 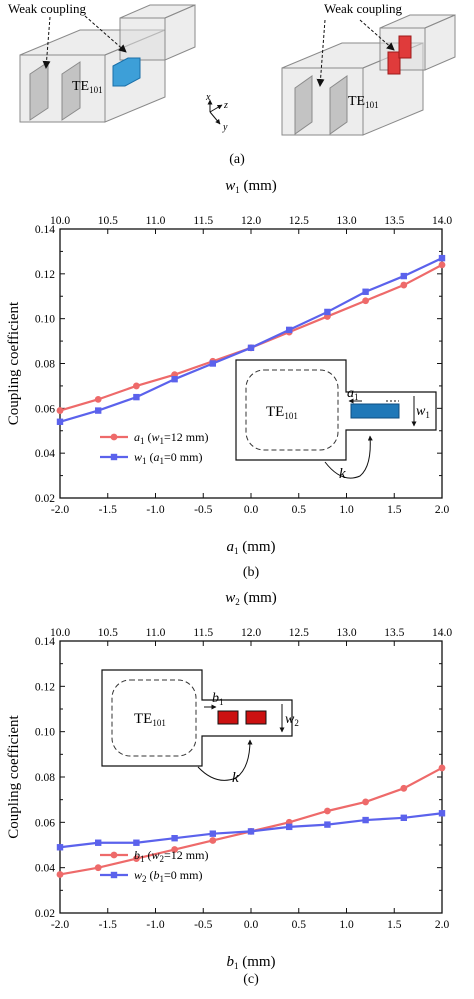 I want to click on inset-c-mode-label: TE101, so click(x=150, y=719).